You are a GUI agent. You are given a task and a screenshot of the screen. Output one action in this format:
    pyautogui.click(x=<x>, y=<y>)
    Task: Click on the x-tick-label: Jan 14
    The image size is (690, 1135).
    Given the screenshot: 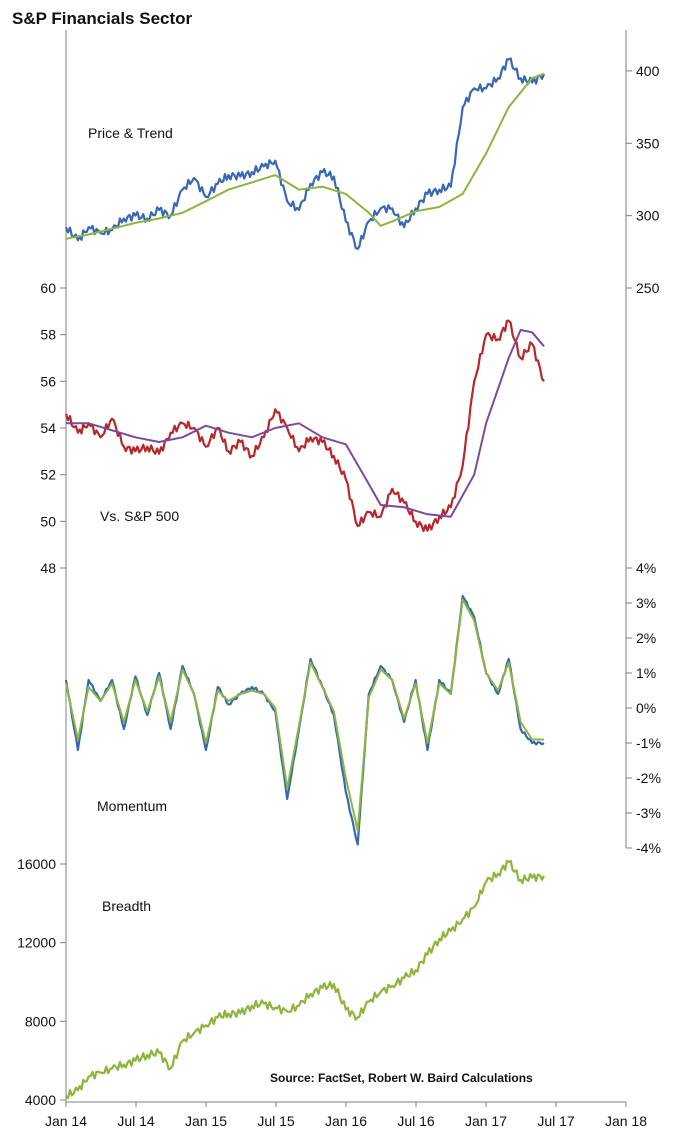 What is the action you would take?
    pyautogui.click(x=66, y=1121)
    